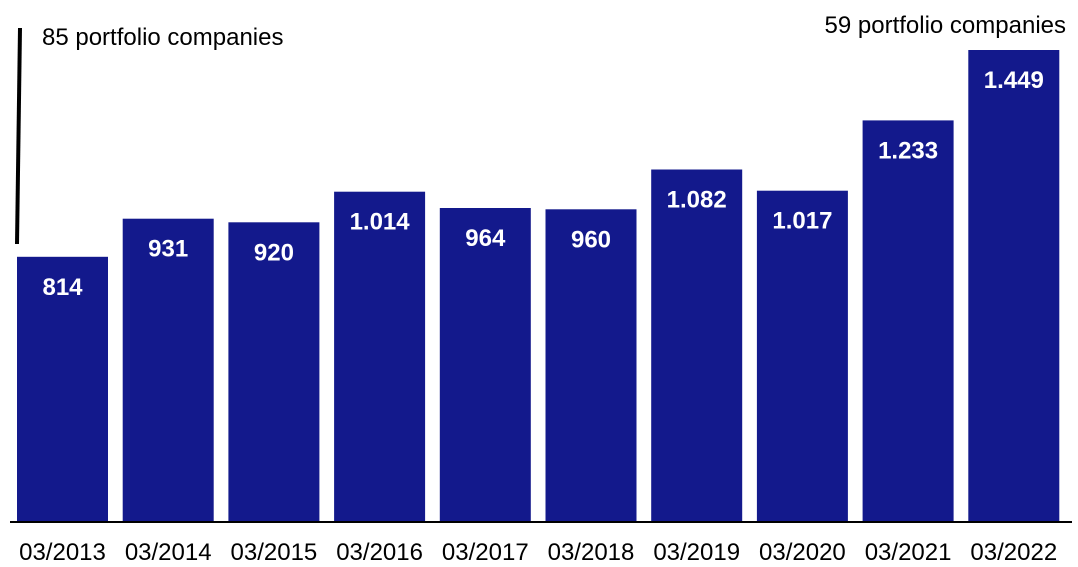 This screenshot has height=567, width=1078. What do you see at coordinates (379, 552) in the screenshot?
I see `x-tick-label-03-2016: 03/2016` at bounding box center [379, 552].